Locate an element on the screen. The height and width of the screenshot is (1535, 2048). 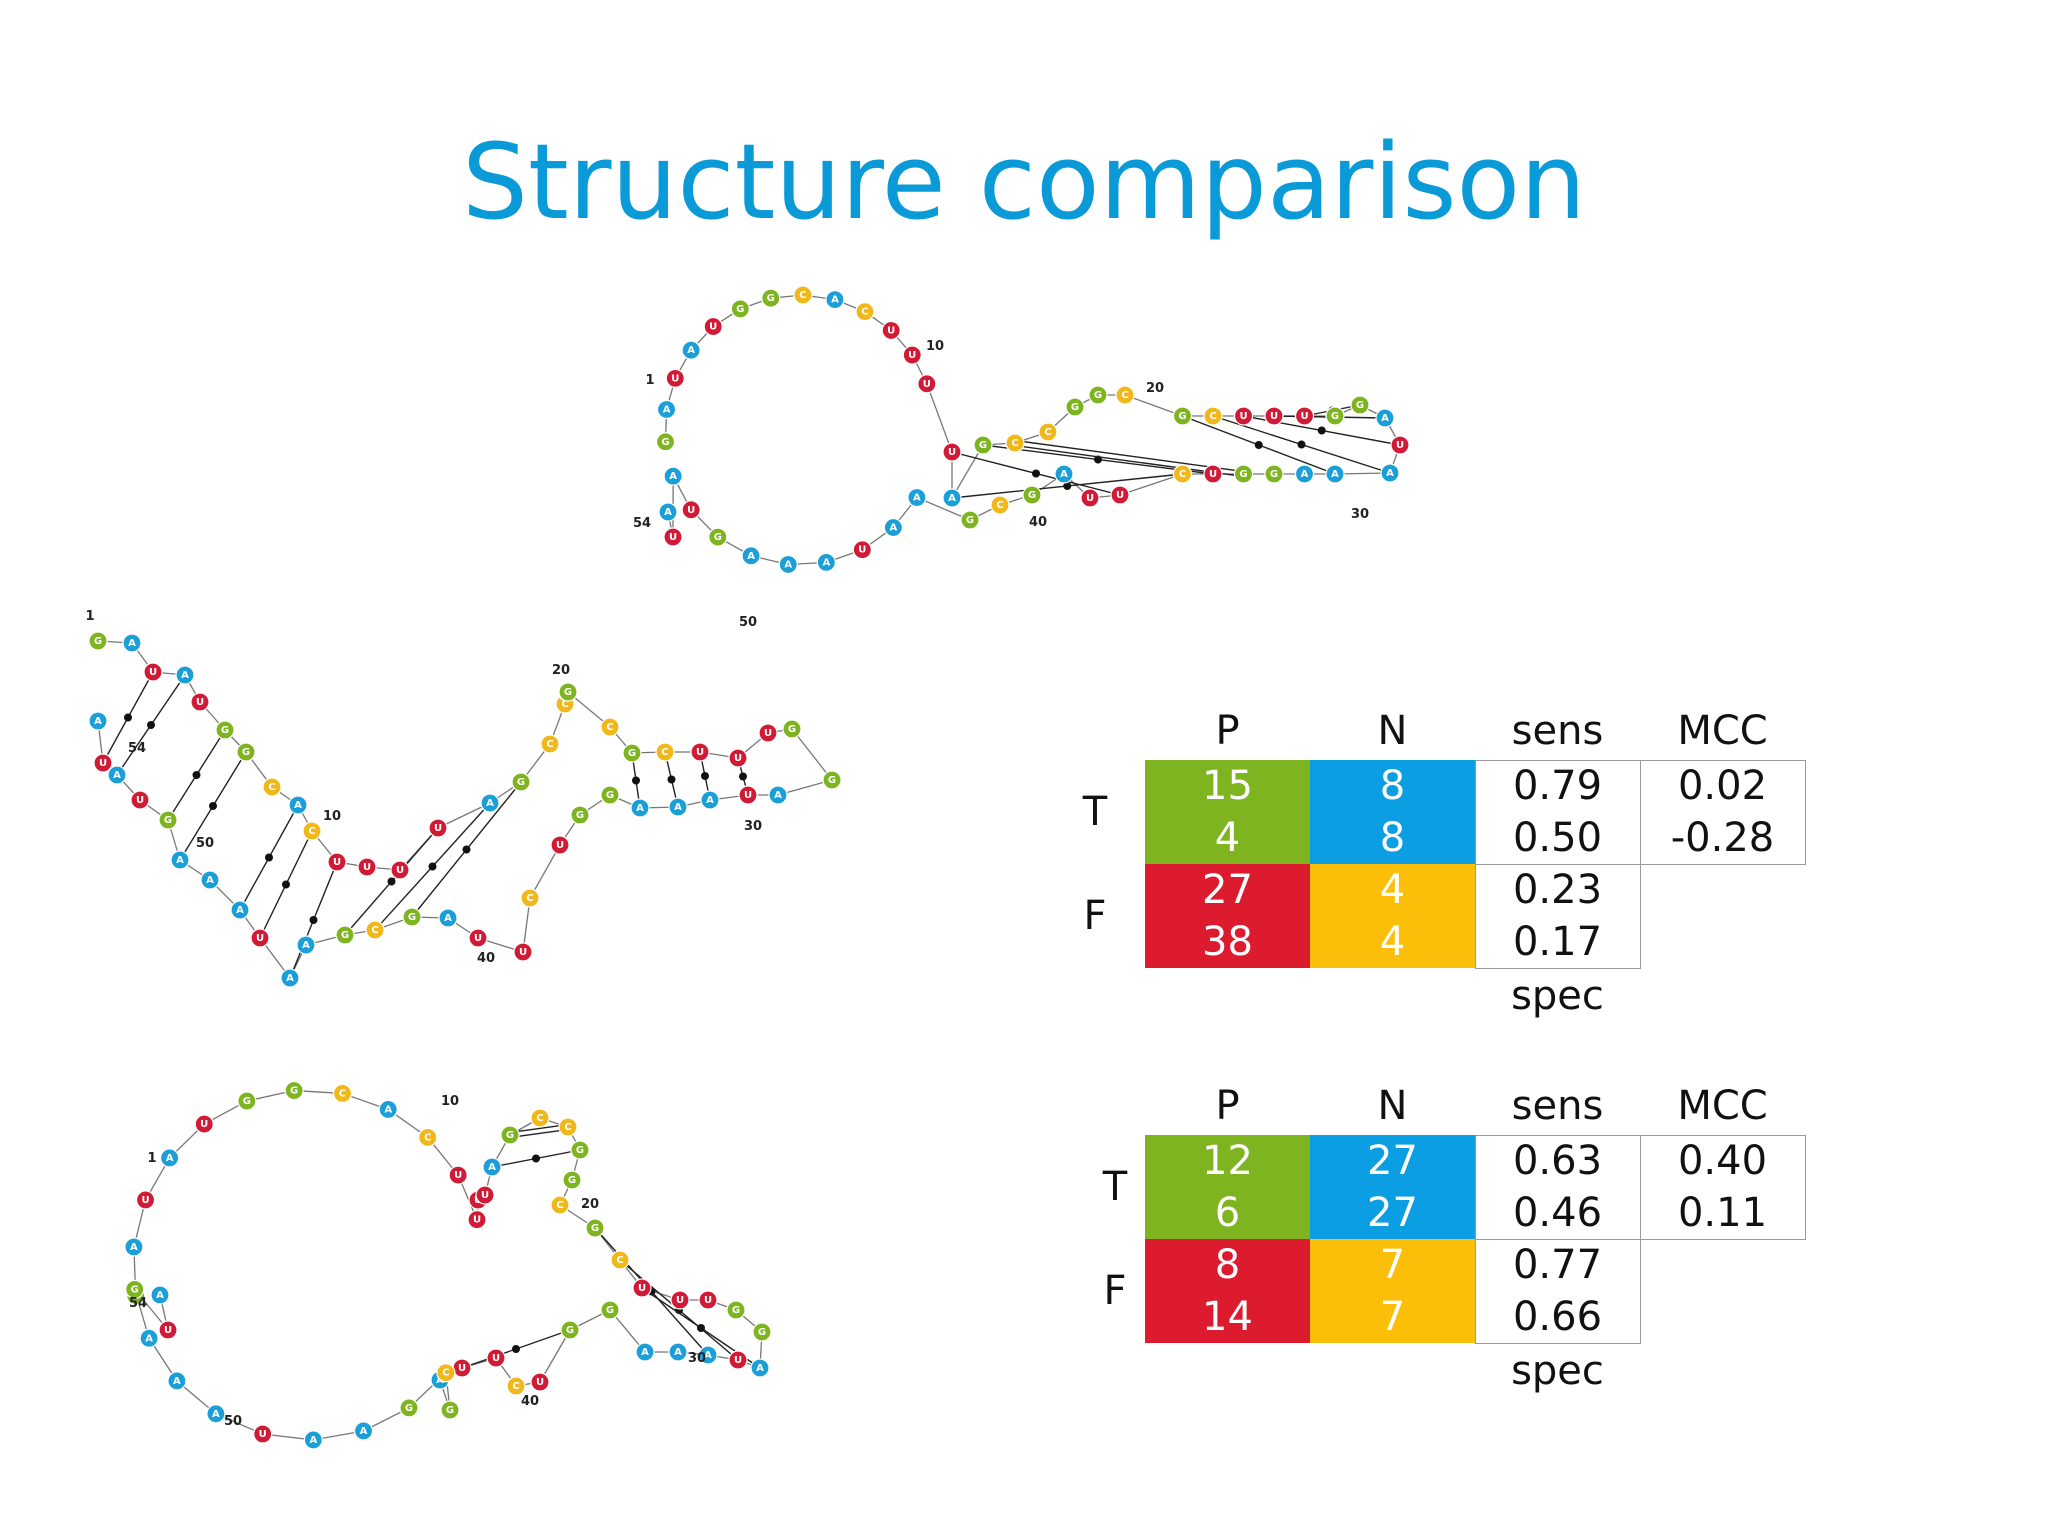
spec-value: 0.66 is located at coordinates (1557, 1317).